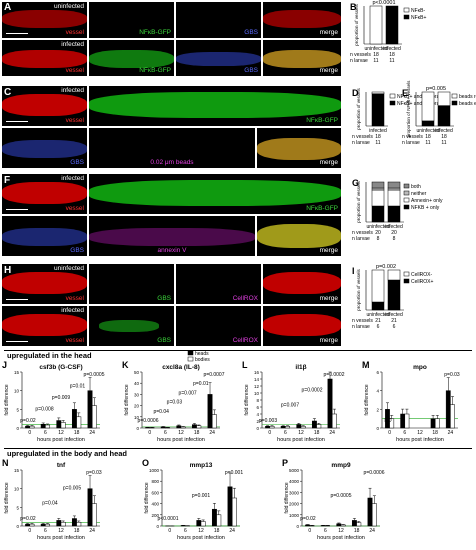  Describe the element at coordinates (17, 391) in the screenshot. I see `y-tick-label: 10` at that location.